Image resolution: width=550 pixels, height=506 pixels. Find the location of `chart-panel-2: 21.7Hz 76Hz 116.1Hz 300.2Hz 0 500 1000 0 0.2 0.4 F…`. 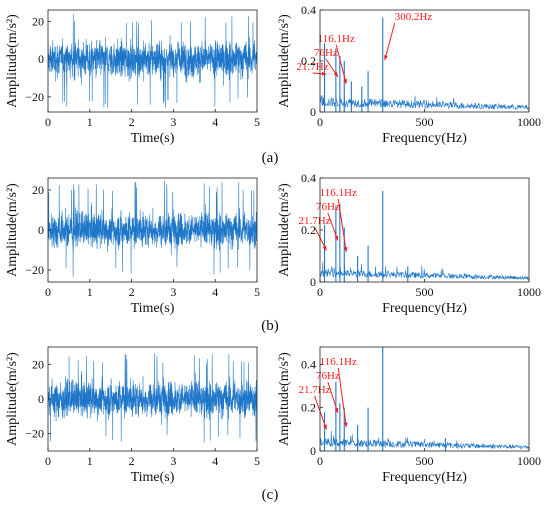

chart-panel-2: 21.7Hz 76Hz 116.1Hz 300.2Hz 0 500 1000 0 0.2 0.4 F… is located at coordinates (409, 74).